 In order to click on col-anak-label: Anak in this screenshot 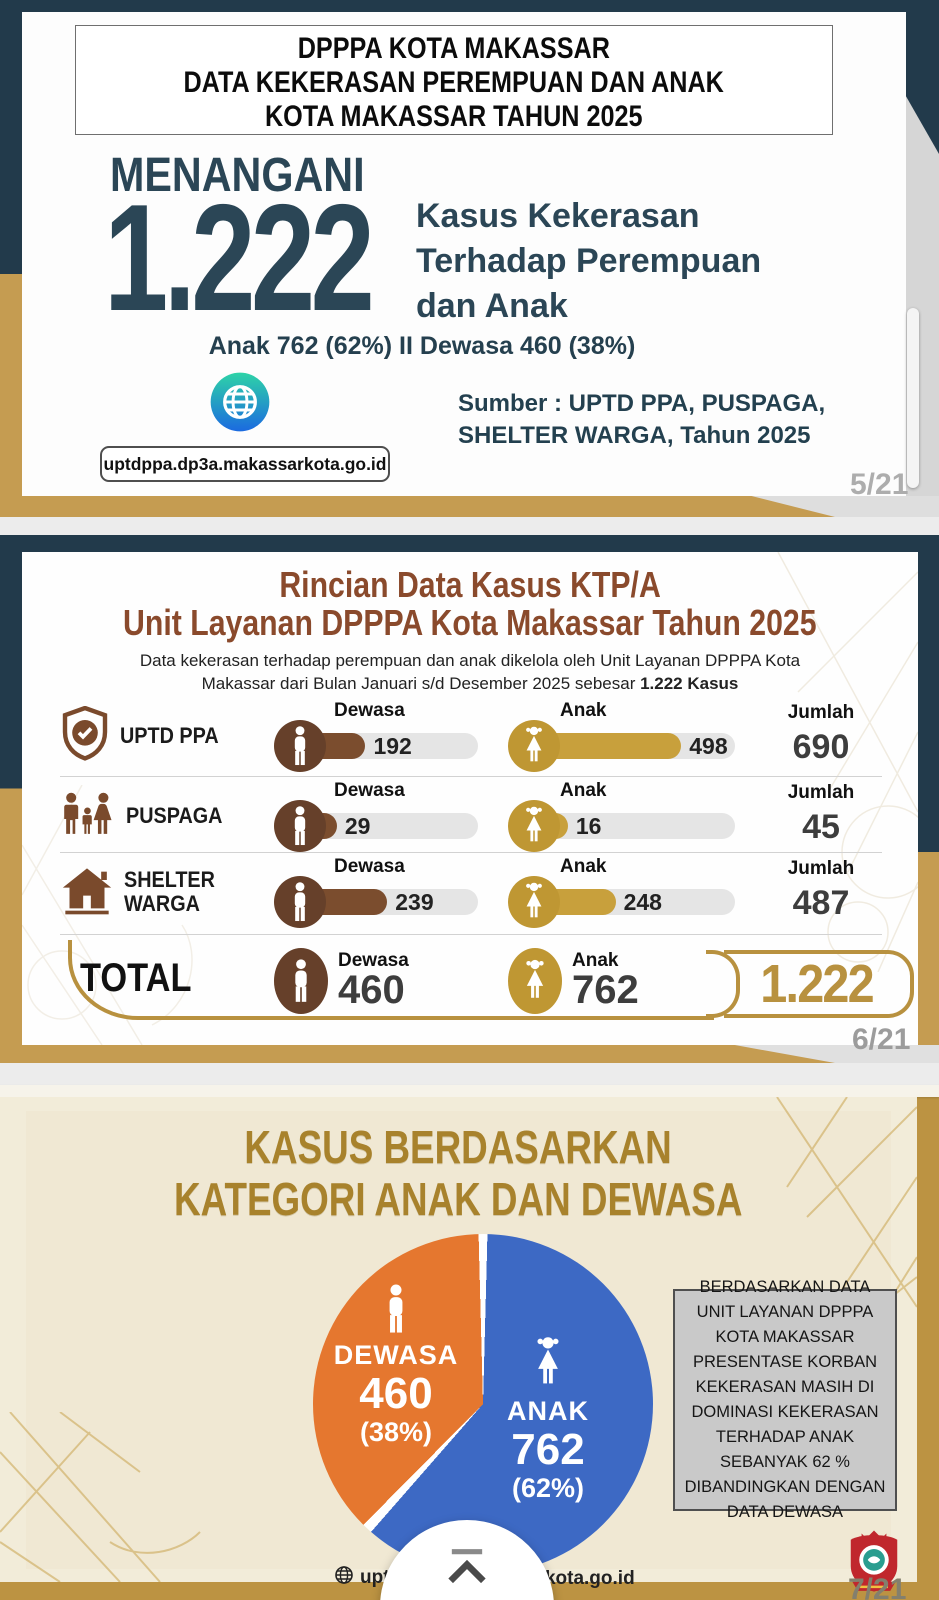, I will do `click(583, 710)`.